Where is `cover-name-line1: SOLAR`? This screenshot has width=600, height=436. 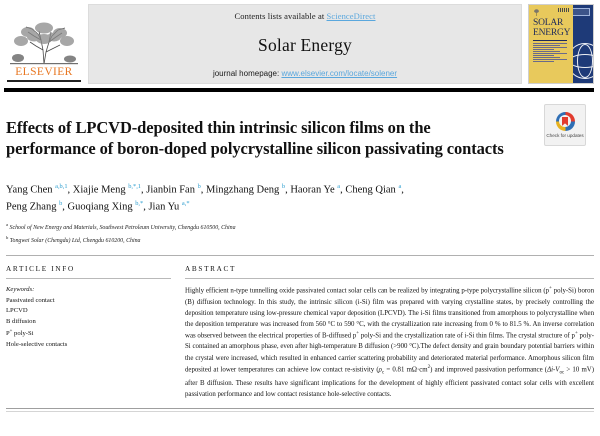
cover-name-line1: SOLAR is located at coordinates (548, 23).